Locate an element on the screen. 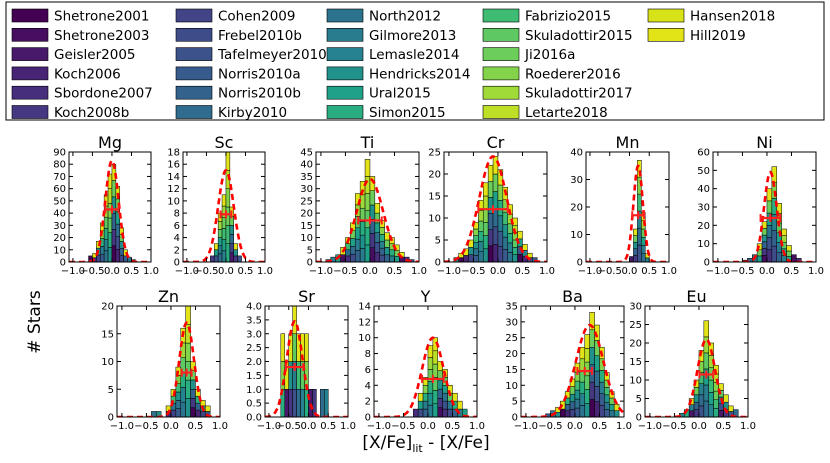 This screenshot has width=830, height=463. legend-label: Shetrone2001 is located at coordinates (101, 17).